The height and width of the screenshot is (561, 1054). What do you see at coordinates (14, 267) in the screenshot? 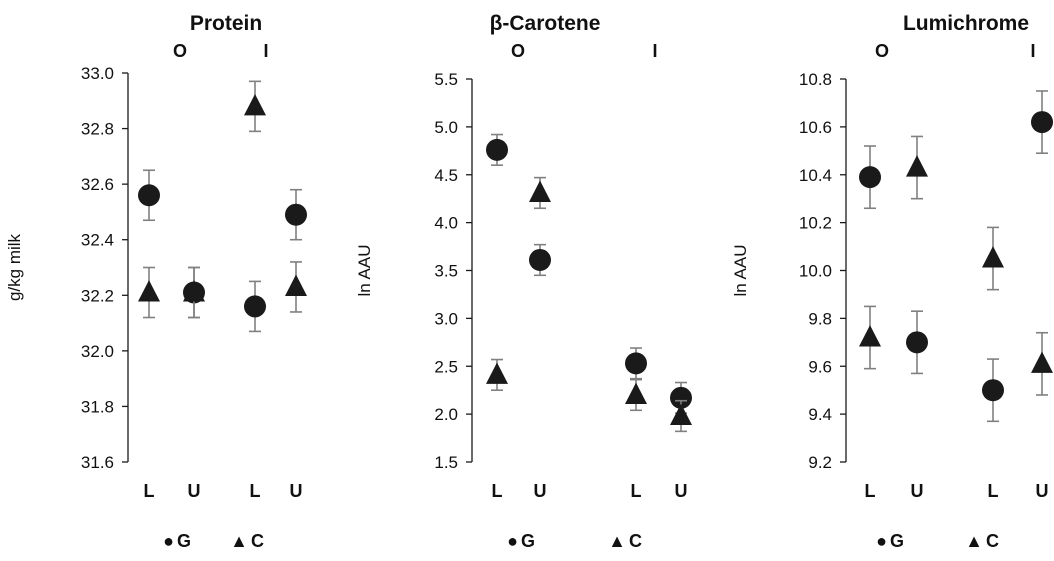
I see `y-axis-label: g/kg milk` at bounding box center [14, 267].